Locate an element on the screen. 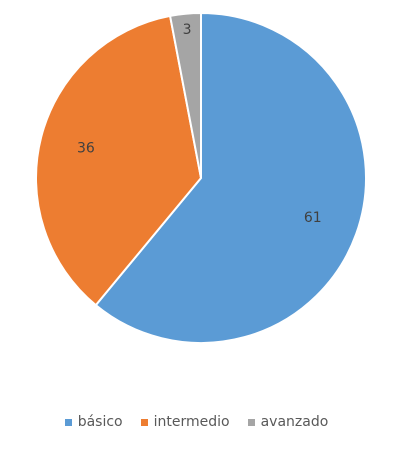 The image size is (393, 450). pie-data-label-0: 61 is located at coordinates (313, 218).